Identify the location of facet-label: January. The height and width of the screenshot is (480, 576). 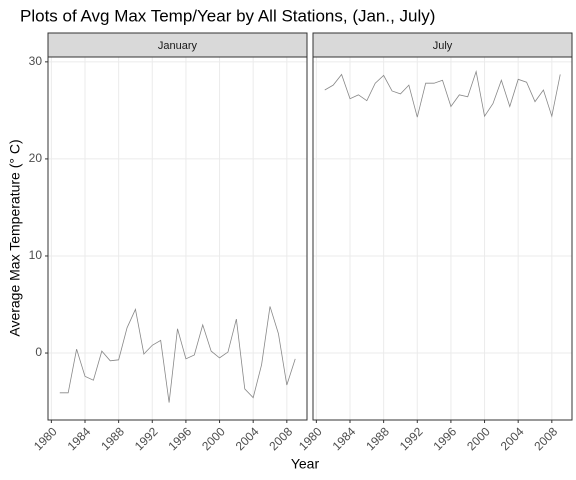
(178, 46).